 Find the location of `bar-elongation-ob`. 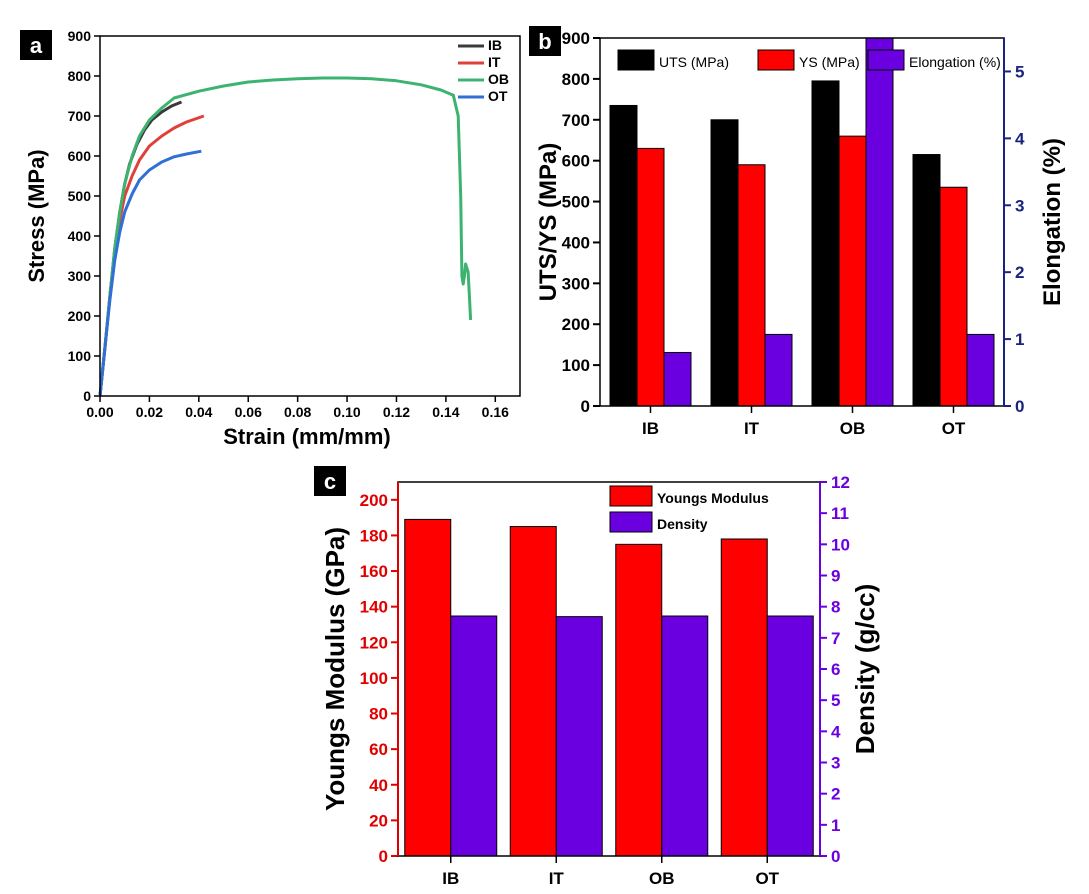

bar-elongation-ob is located at coordinates (879, 222).